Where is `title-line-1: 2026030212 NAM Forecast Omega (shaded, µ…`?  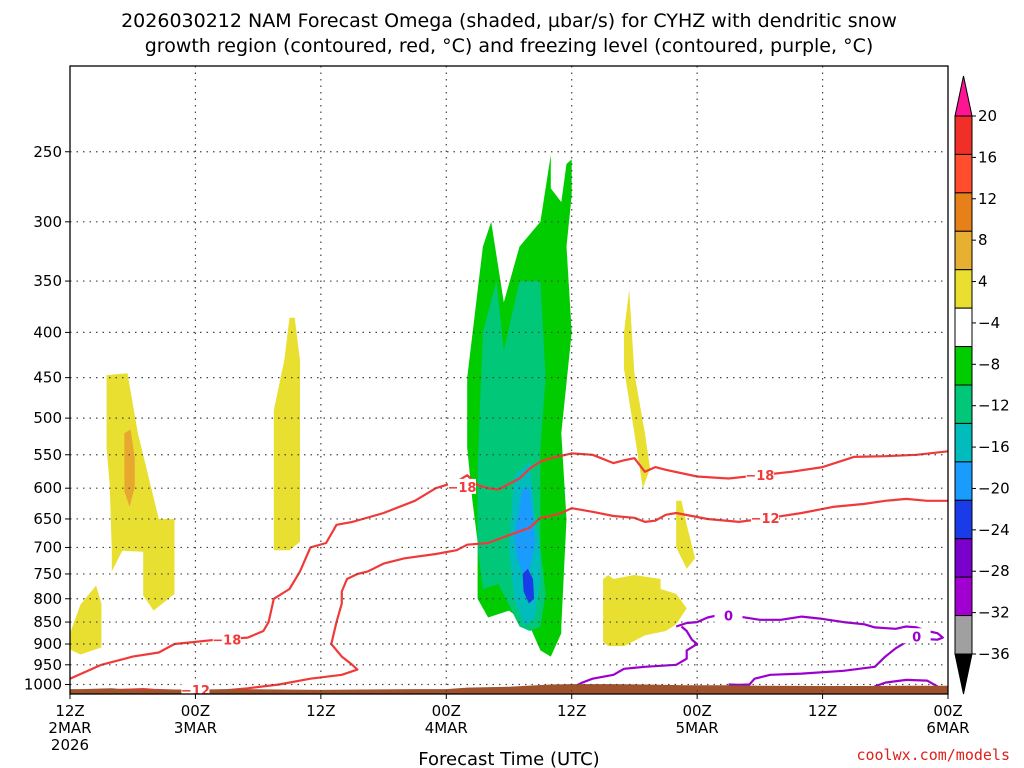
title-line-1: 2026030212 NAM Forecast Omega (shaded, µ… is located at coordinates (509, 21).